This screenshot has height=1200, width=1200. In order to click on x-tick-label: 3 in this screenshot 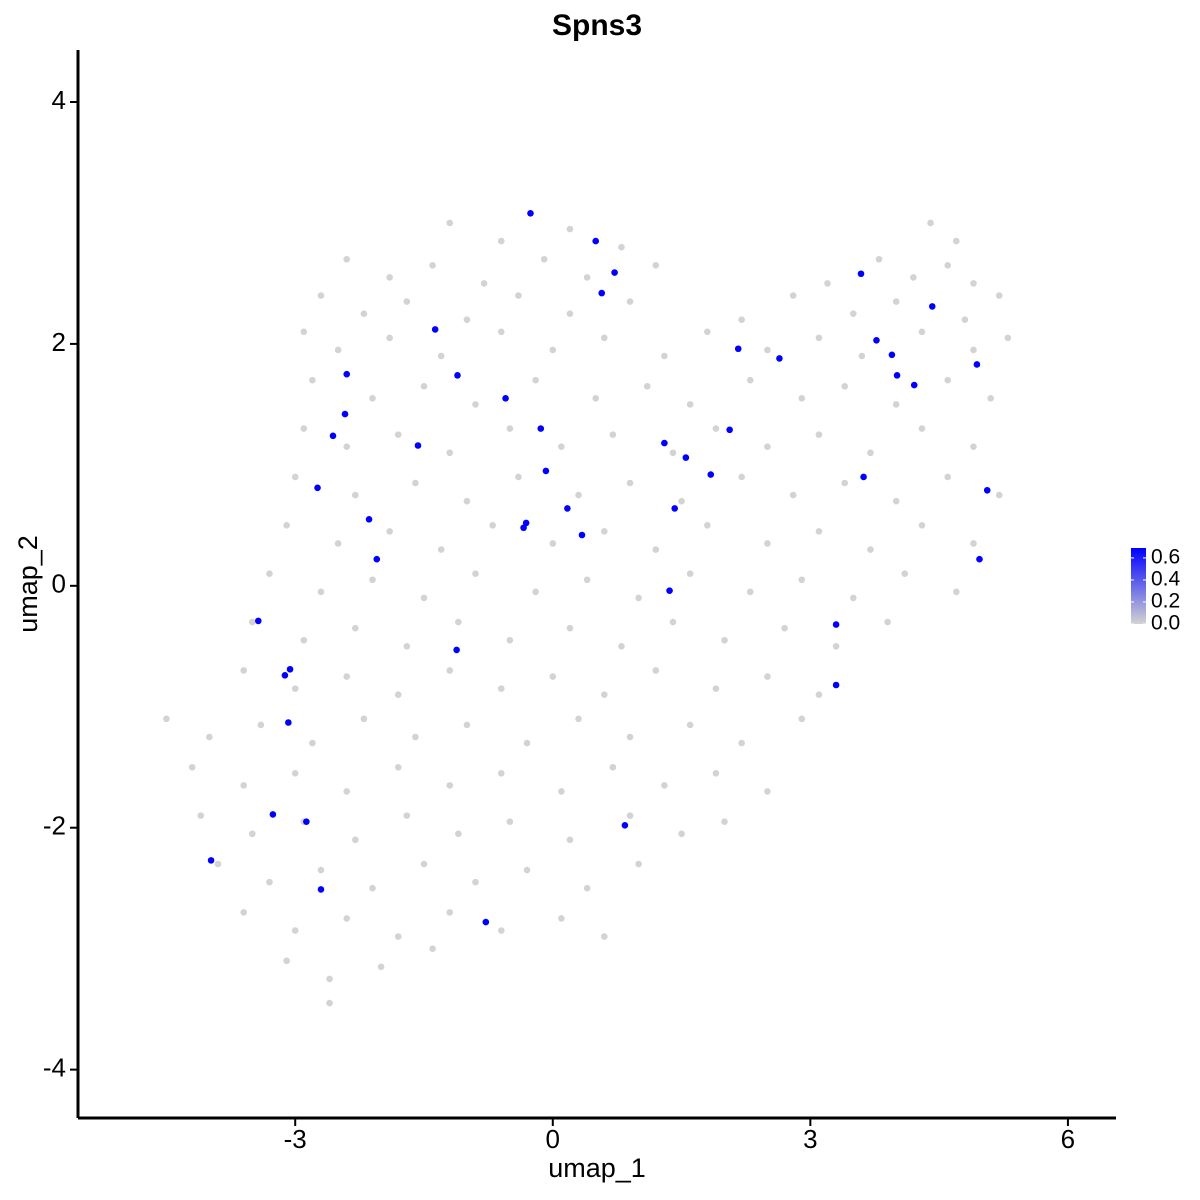, I will do `click(810, 1139)`.